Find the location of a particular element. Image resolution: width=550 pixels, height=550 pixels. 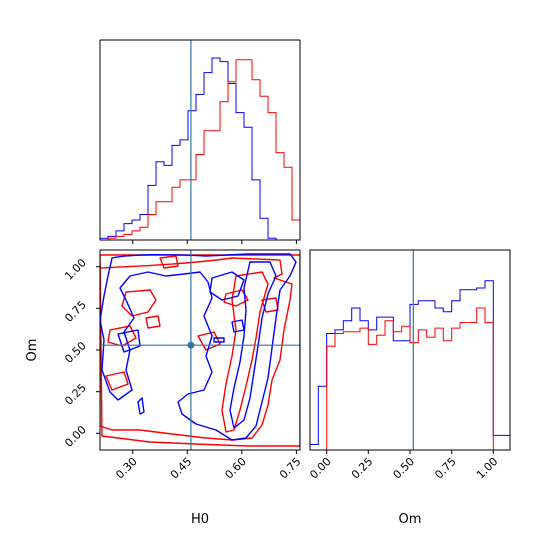

hist-Om-series-1-steps is located at coordinates (410, 378).